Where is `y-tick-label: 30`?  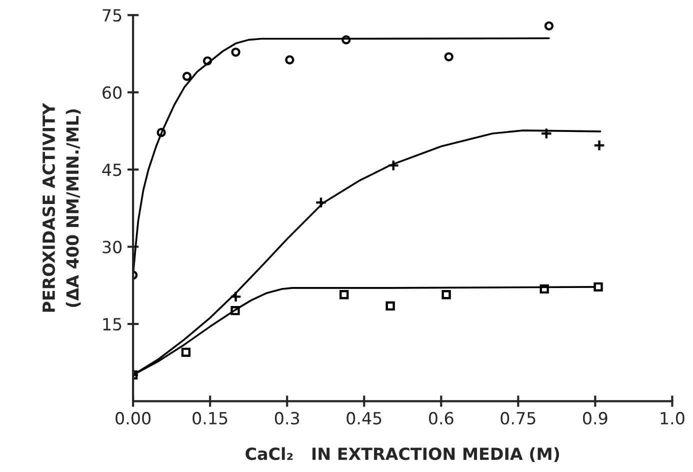
y-tick-label: 30 is located at coordinates (112, 247).